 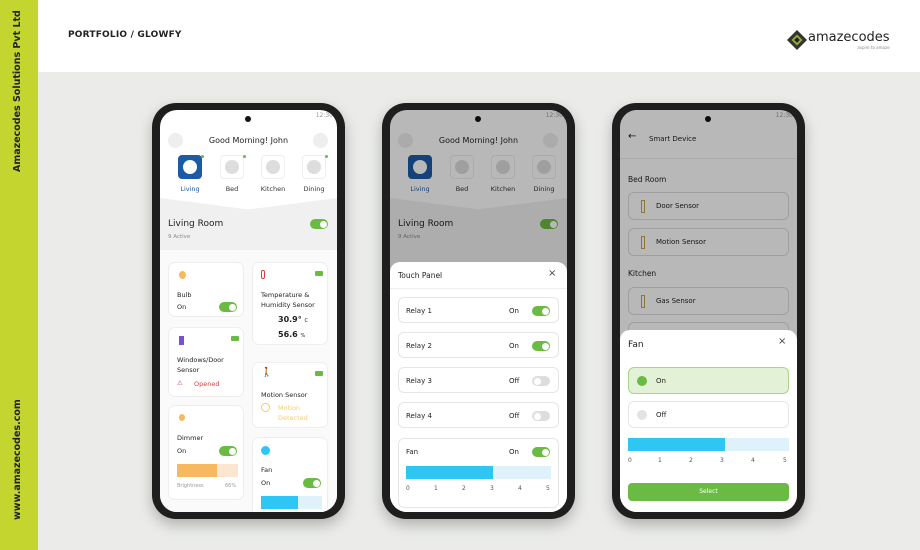 What do you see at coordinates (708, 206) in the screenshot?
I see `device-card: Door Sensor` at bounding box center [708, 206].